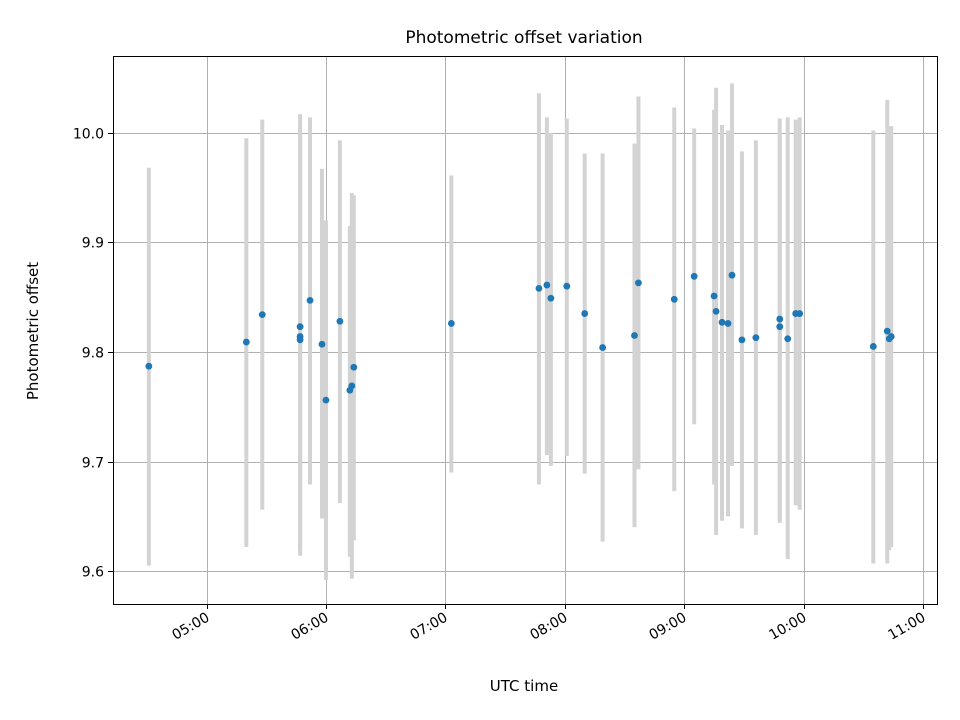 Image resolution: width=960 pixels, height=720 pixels. Describe the element at coordinates (549, 627) in the screenshot. I see `x-tick-label: 08:00` at that location.